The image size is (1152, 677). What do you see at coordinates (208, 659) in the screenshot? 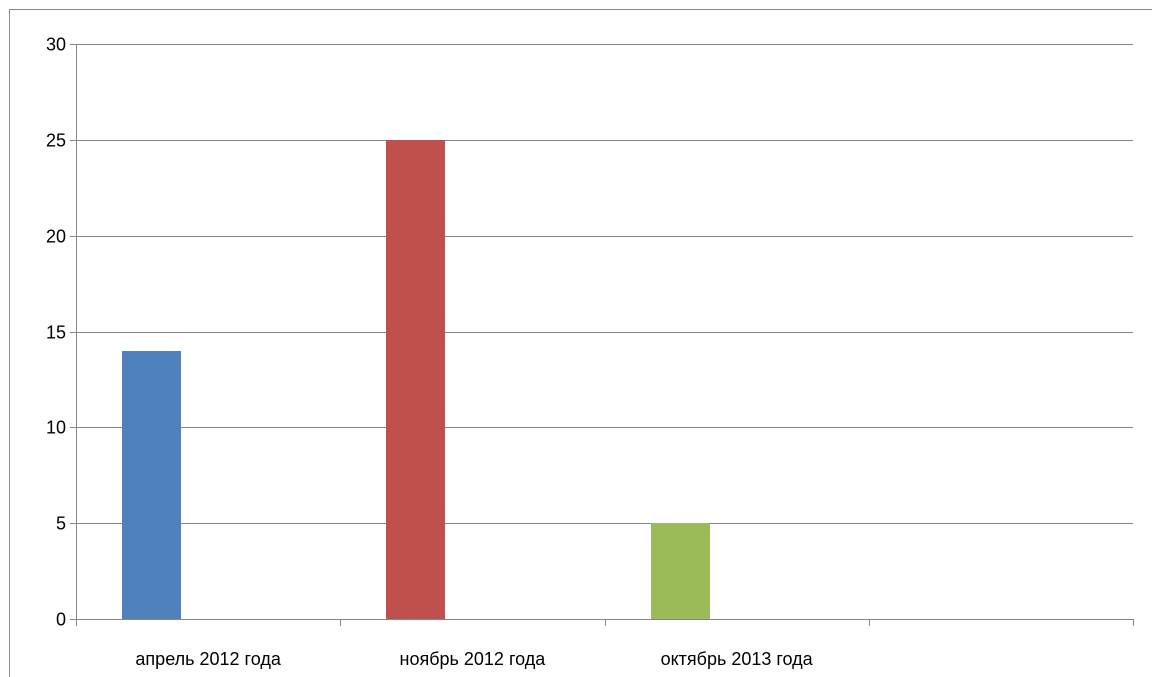
I see `x-tick-label: апрель 2012 года` at bounding box center [208, 659].